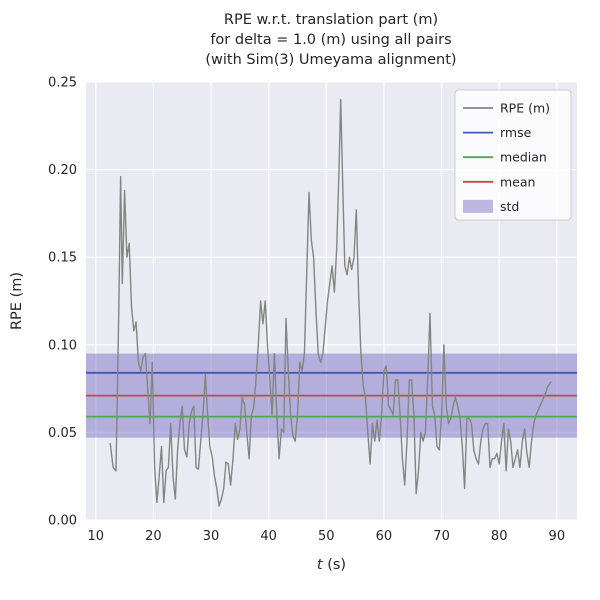 The image size is (600, 600). What do you see at coordinates (211, 536) in the screenshot?
I see `x-tick-label: 30` at bounding box center [211, 536].